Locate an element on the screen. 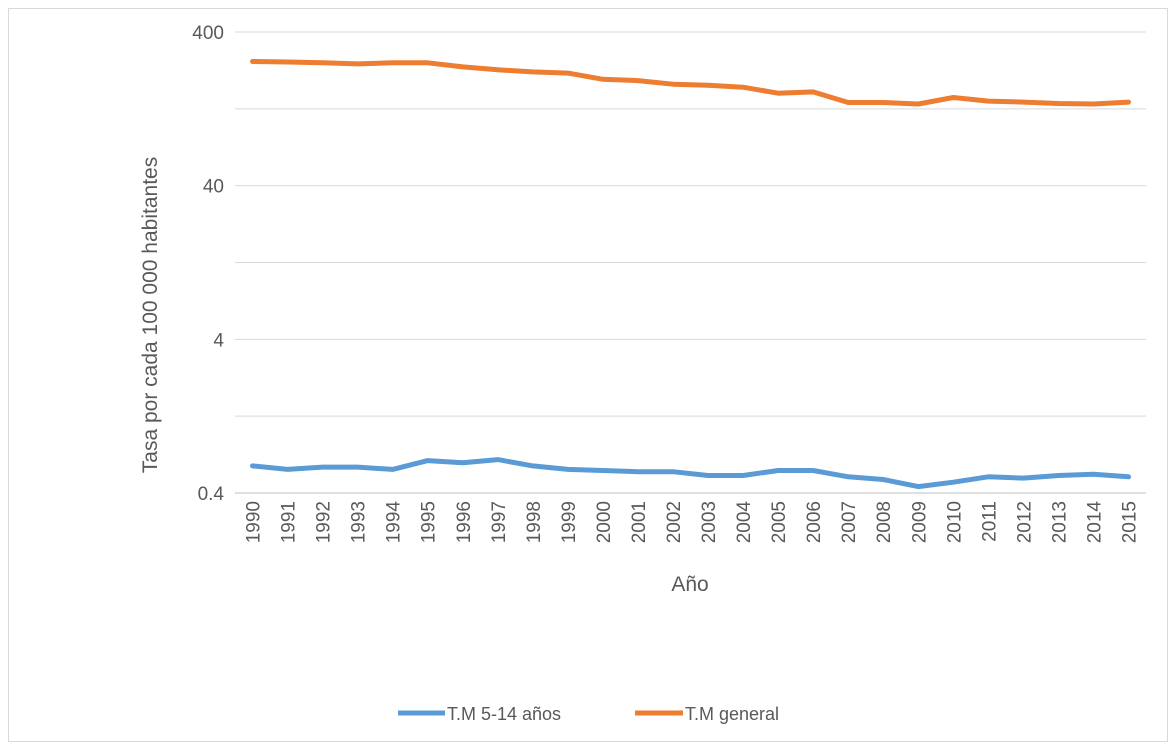 Image resolution: width=1172 pixels, height=746 pixels. x-tick-label: 1996 is located at coordinates (464, 522).